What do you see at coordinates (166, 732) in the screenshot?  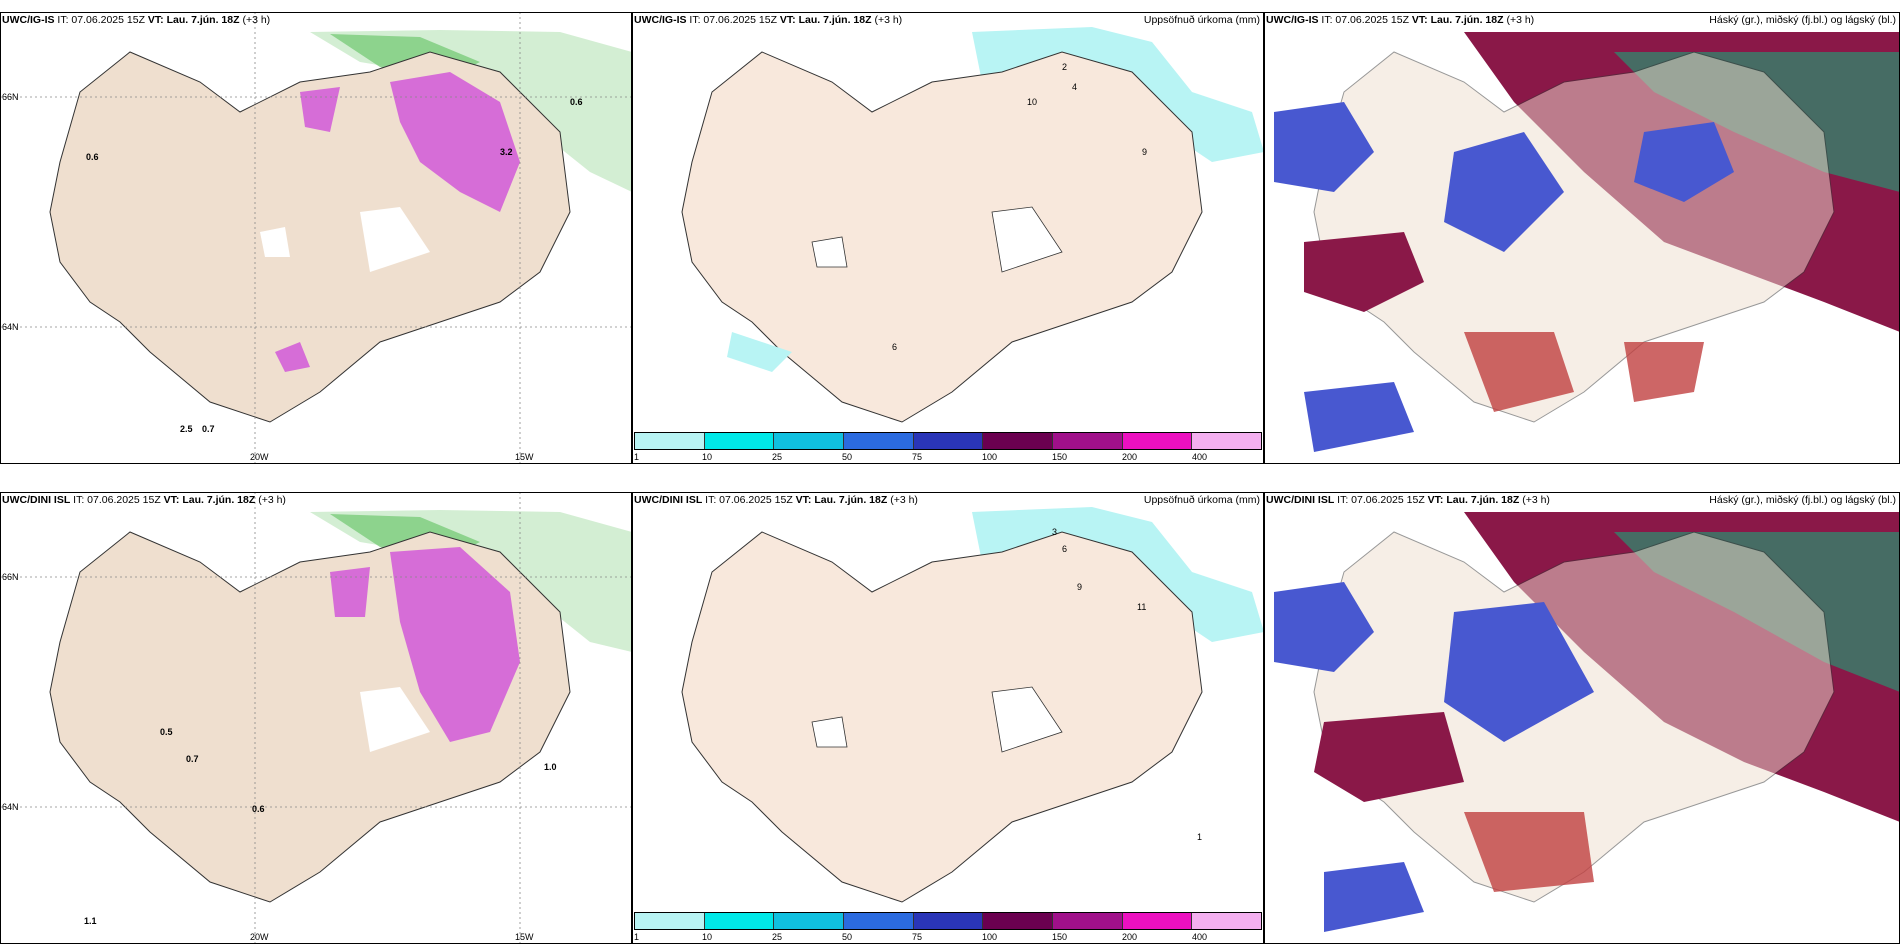 I see `value-label: 0.5` at bounding box center [166, 732].